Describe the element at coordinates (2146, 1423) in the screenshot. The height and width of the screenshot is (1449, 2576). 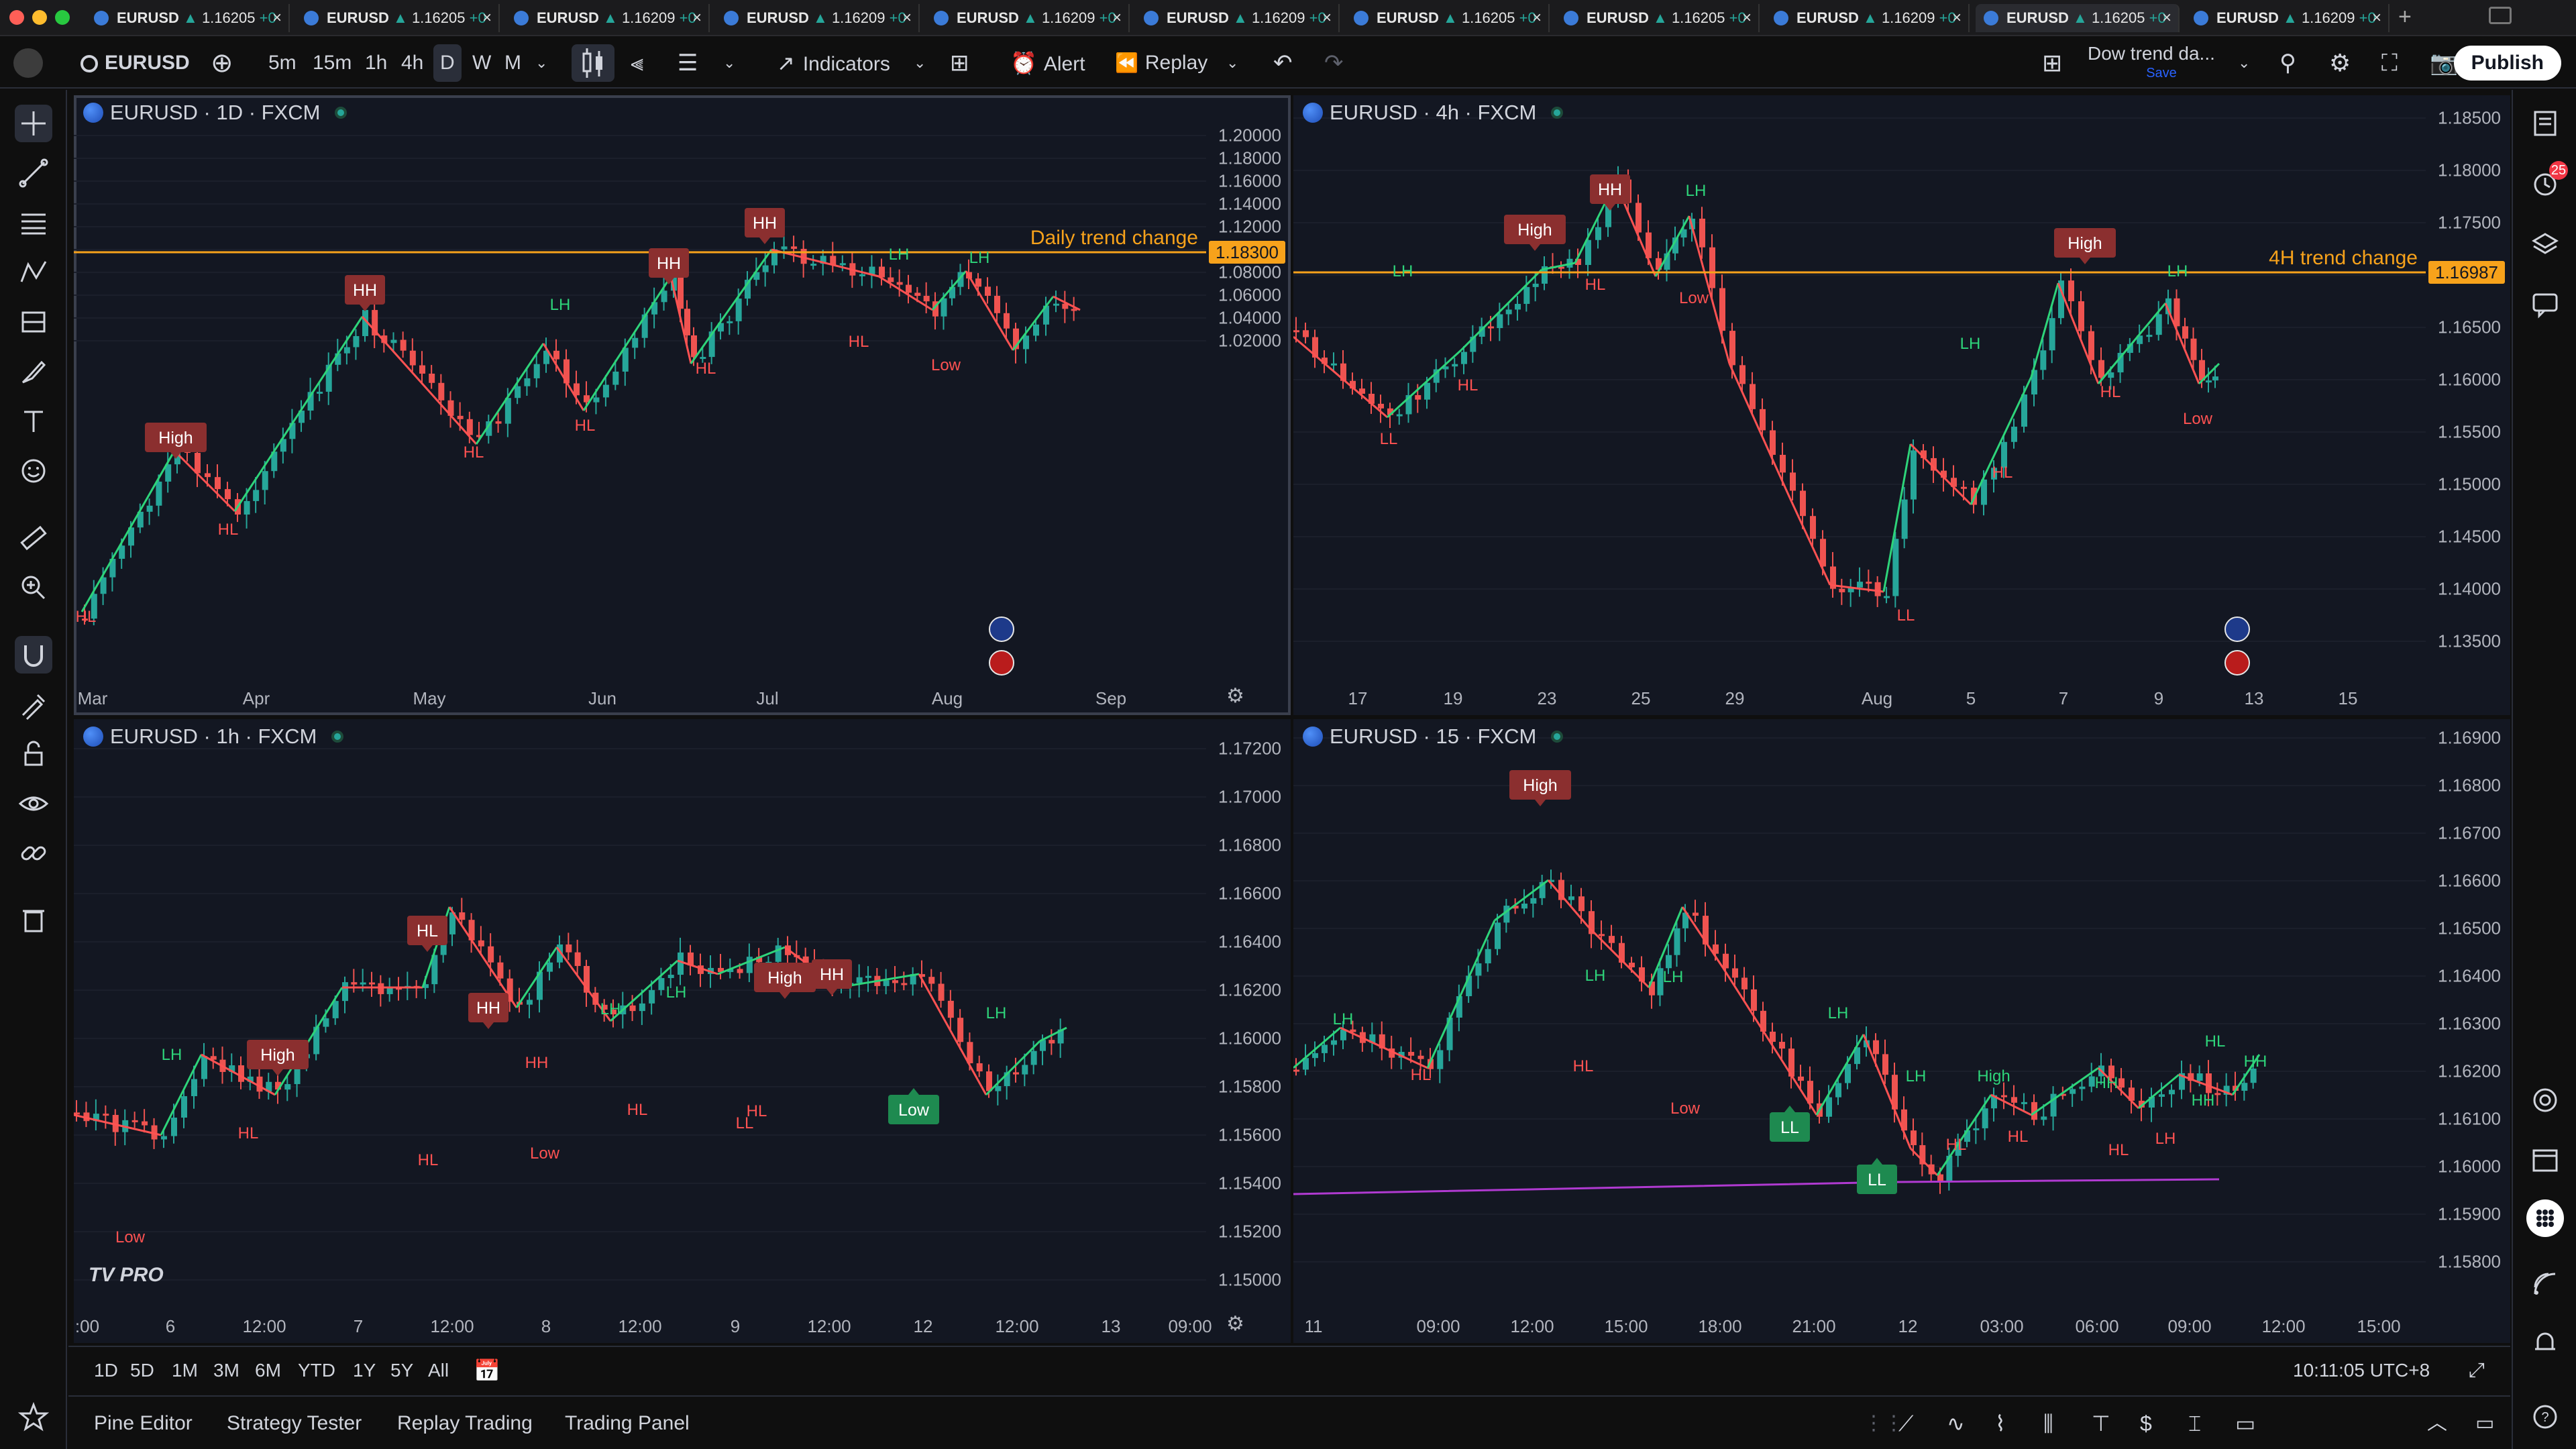
I see `price-tool-icon: $` at that location.